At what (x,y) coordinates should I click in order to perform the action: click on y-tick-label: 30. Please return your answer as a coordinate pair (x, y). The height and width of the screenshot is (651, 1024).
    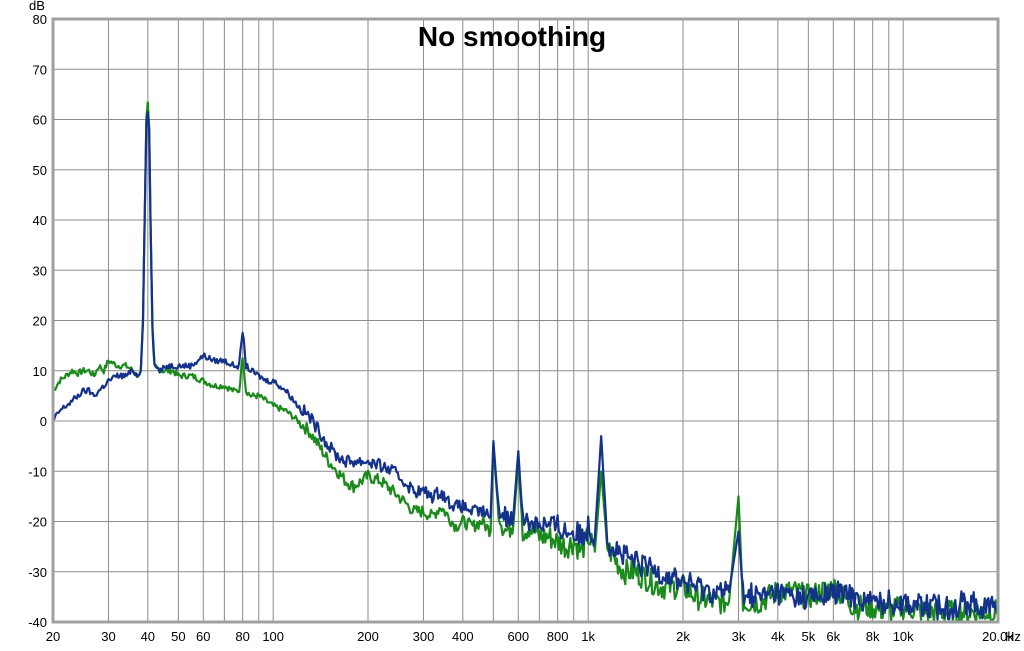
    Looking at the image, I should click on (40, 270).